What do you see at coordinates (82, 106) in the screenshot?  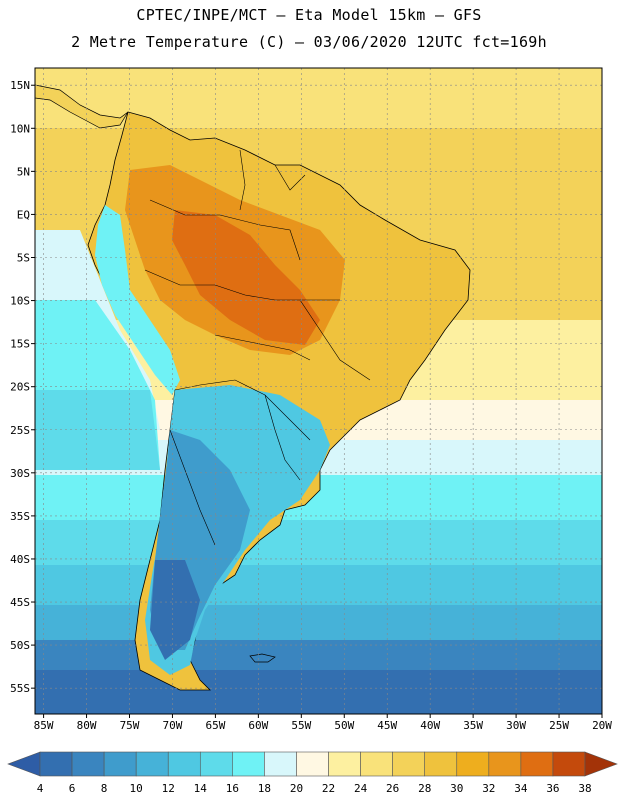 I see `central-america` at bounding box center [82, 106].